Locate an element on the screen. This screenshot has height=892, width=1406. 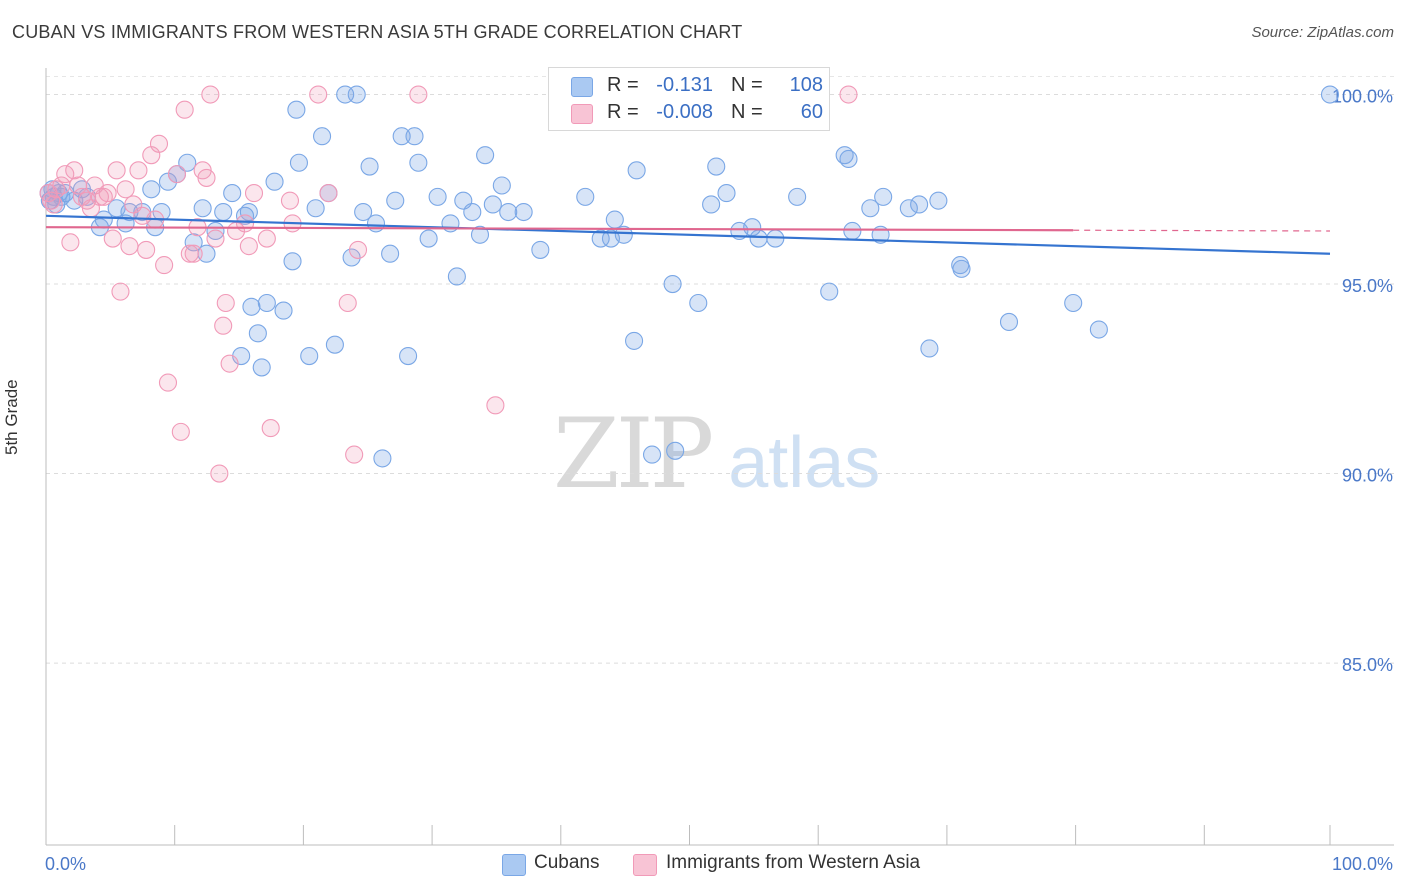
y-tick-label: 90.0% is located at coordinates (1367, 476).